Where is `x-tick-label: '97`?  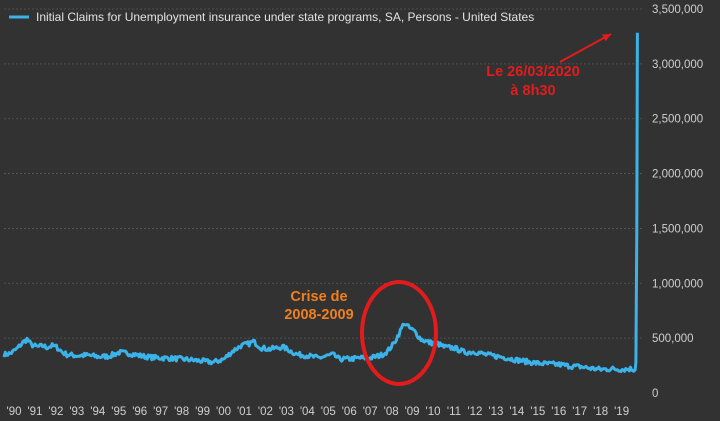
x-tick-label: '97 is located at coordinates (160, 412).